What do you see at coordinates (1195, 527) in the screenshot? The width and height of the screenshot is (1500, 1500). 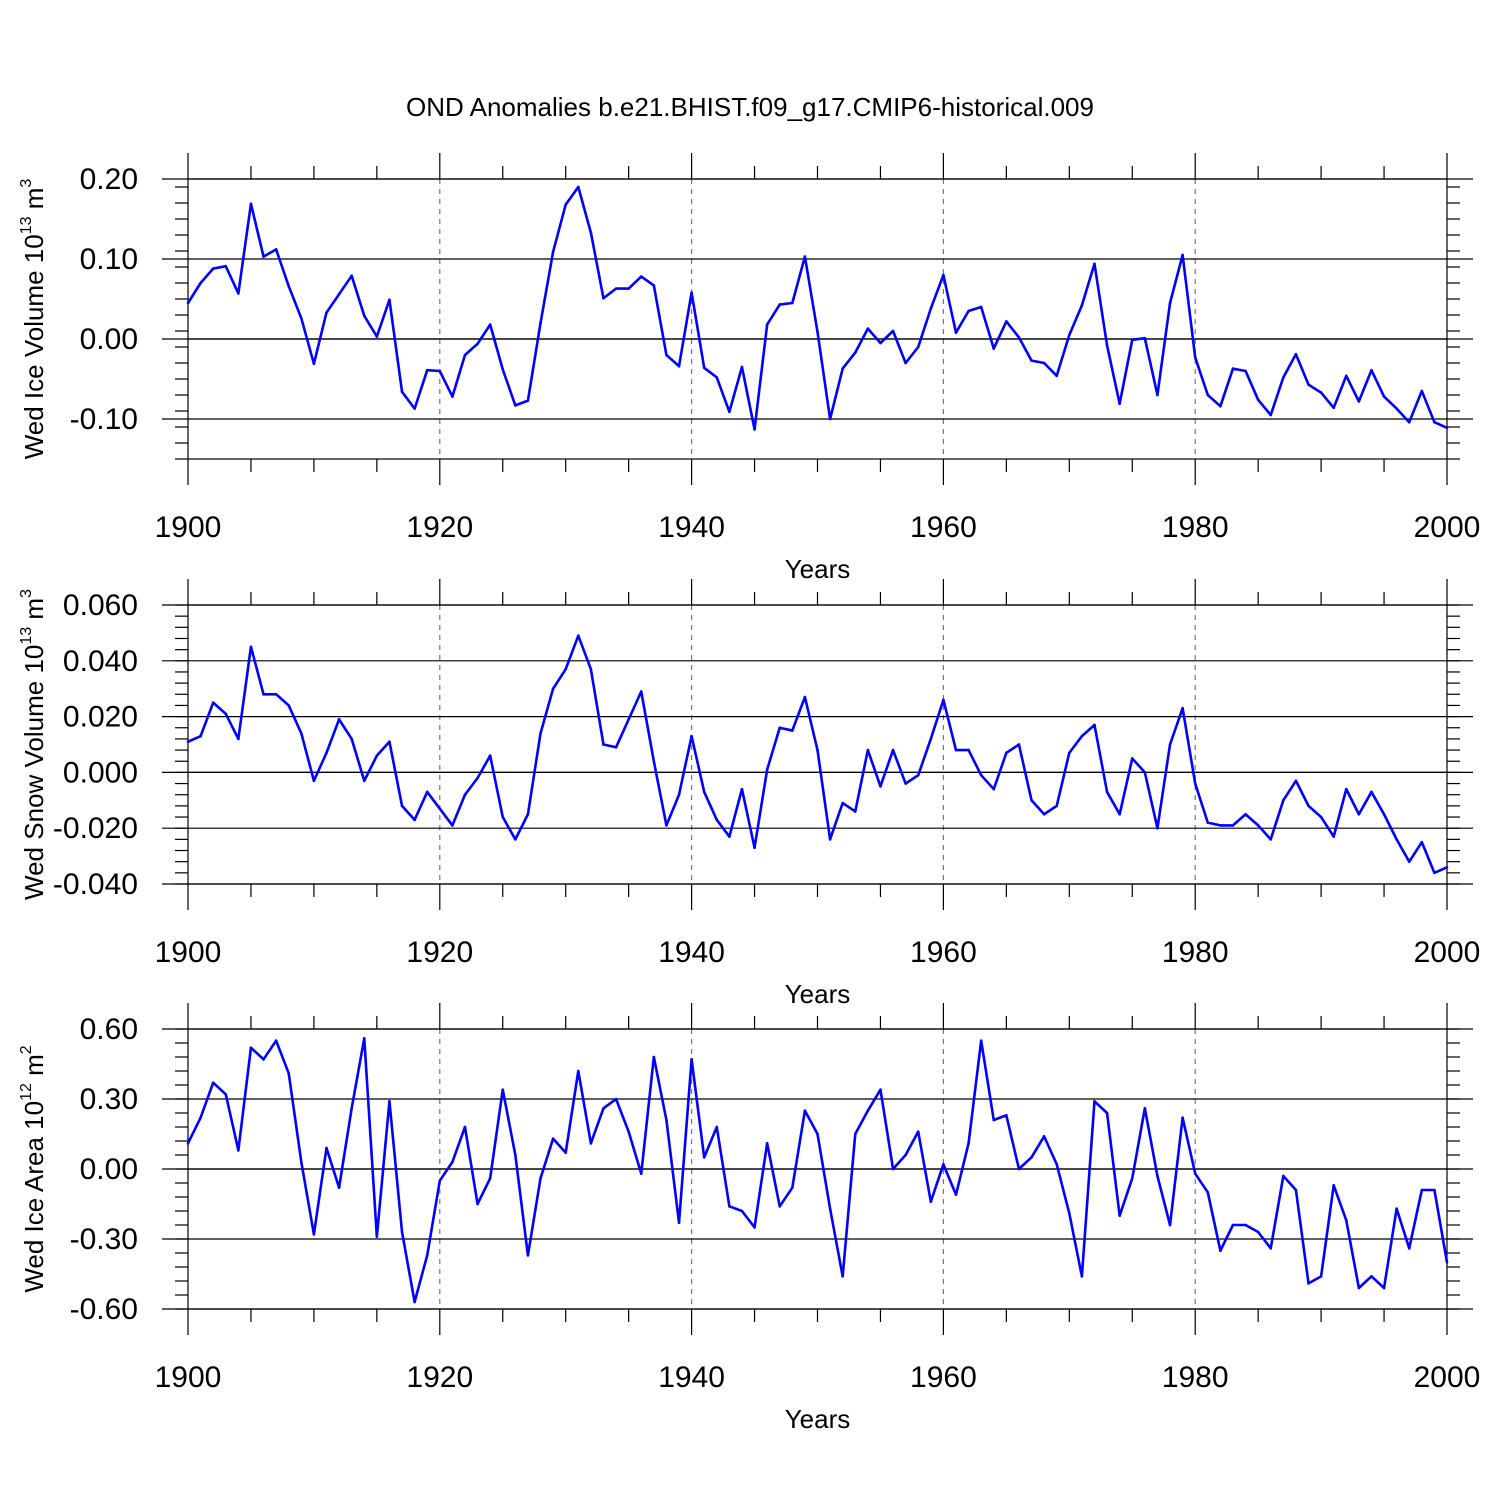 I see `x-tick-label: 1980` at bounding box center [1195, 527].